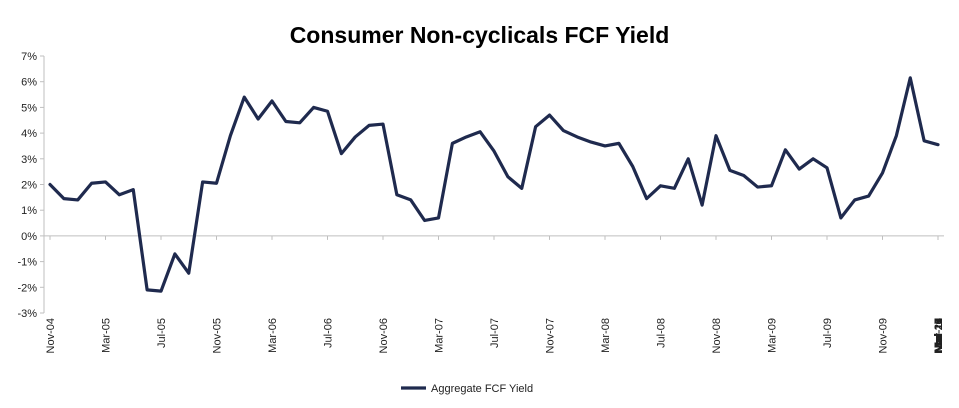 The image size is (959, 408). I want to click on x-tick-label: Nov-20, so click(939, 335).